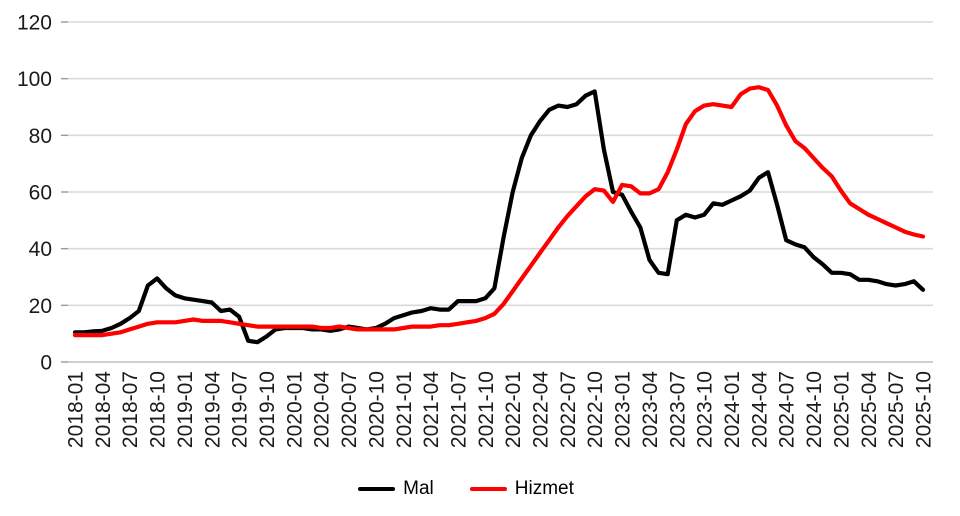 The width and height of the screenshot is (960, 516). What do you see at coordinates (787, 409) in the screenshot?
I see `x-axis-label: 2024-07` at bounding box center [787, 409].